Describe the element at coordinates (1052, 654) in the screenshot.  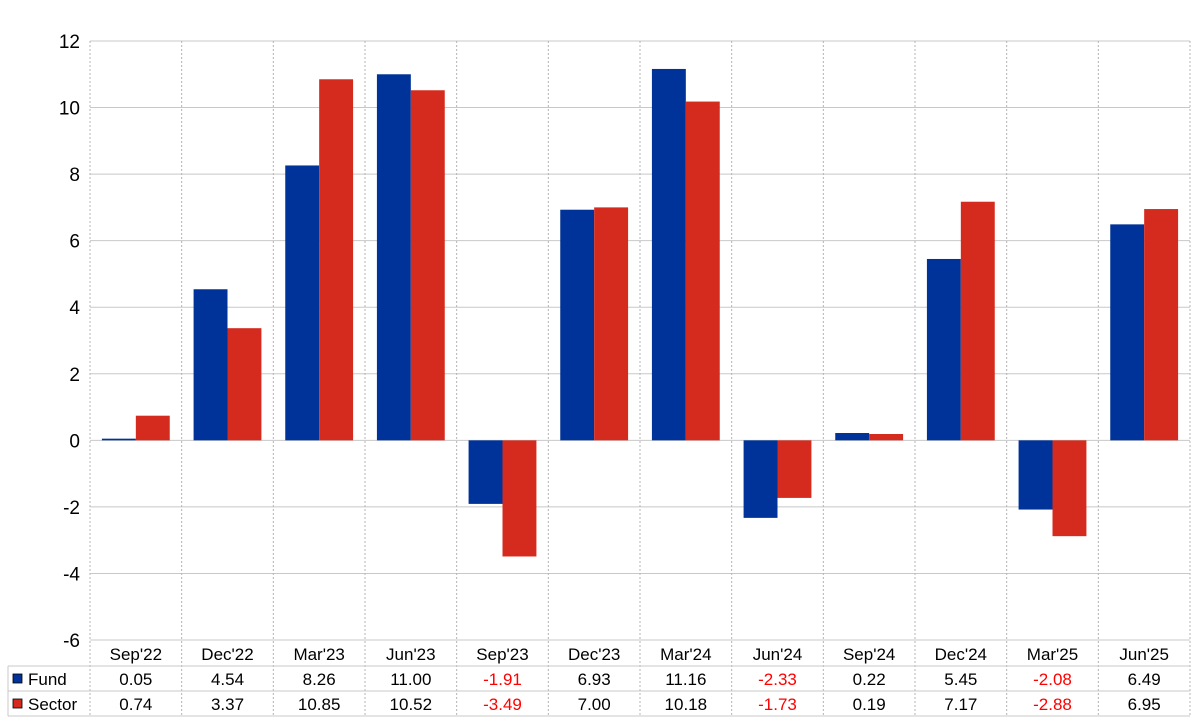
I see `x-category-label: Mar'25` at that location.